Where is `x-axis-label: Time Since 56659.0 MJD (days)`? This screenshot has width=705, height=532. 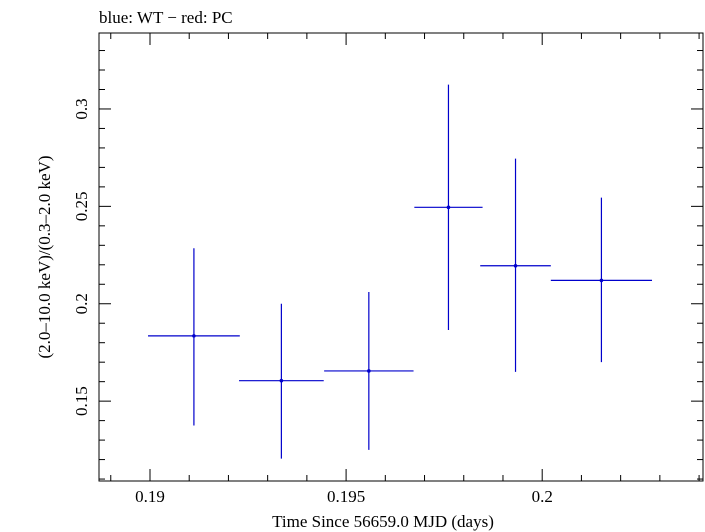
x-axis-label: Time Since 56659.0 MJD (days) is located at coordinates (383, 521).